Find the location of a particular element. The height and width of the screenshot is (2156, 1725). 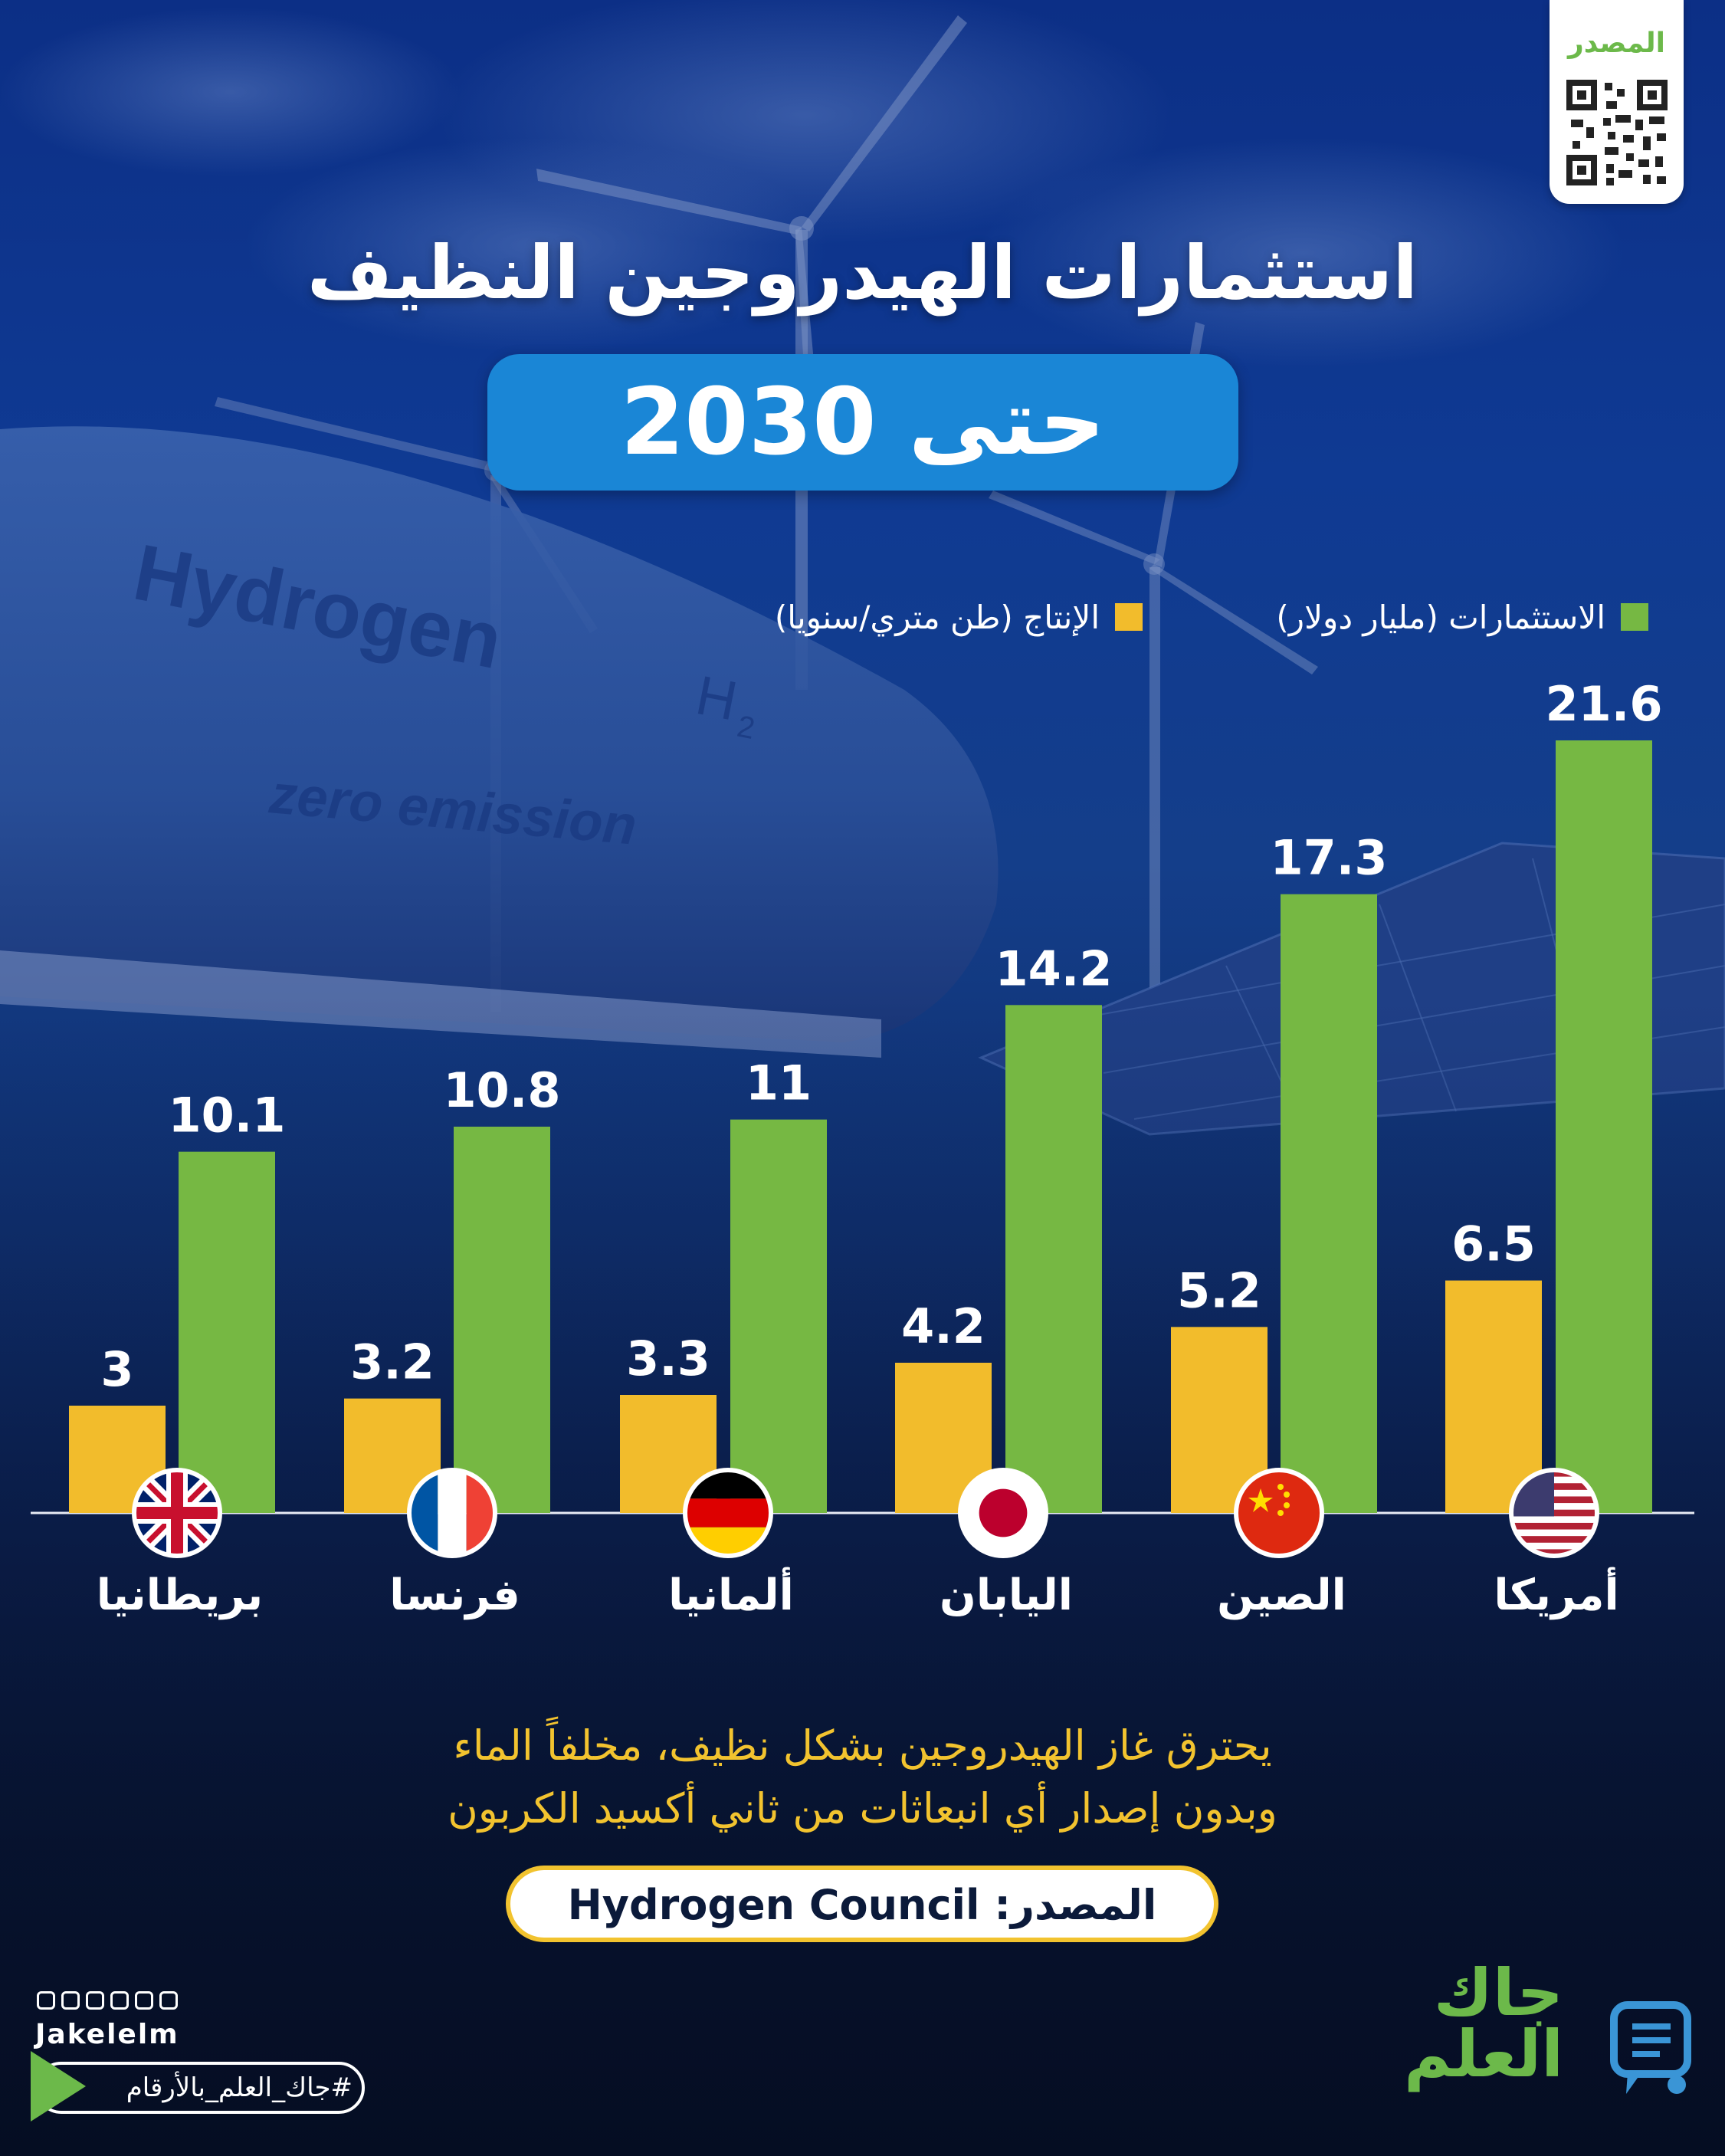

linkedin-icon is located at coordinates (95, 2000).